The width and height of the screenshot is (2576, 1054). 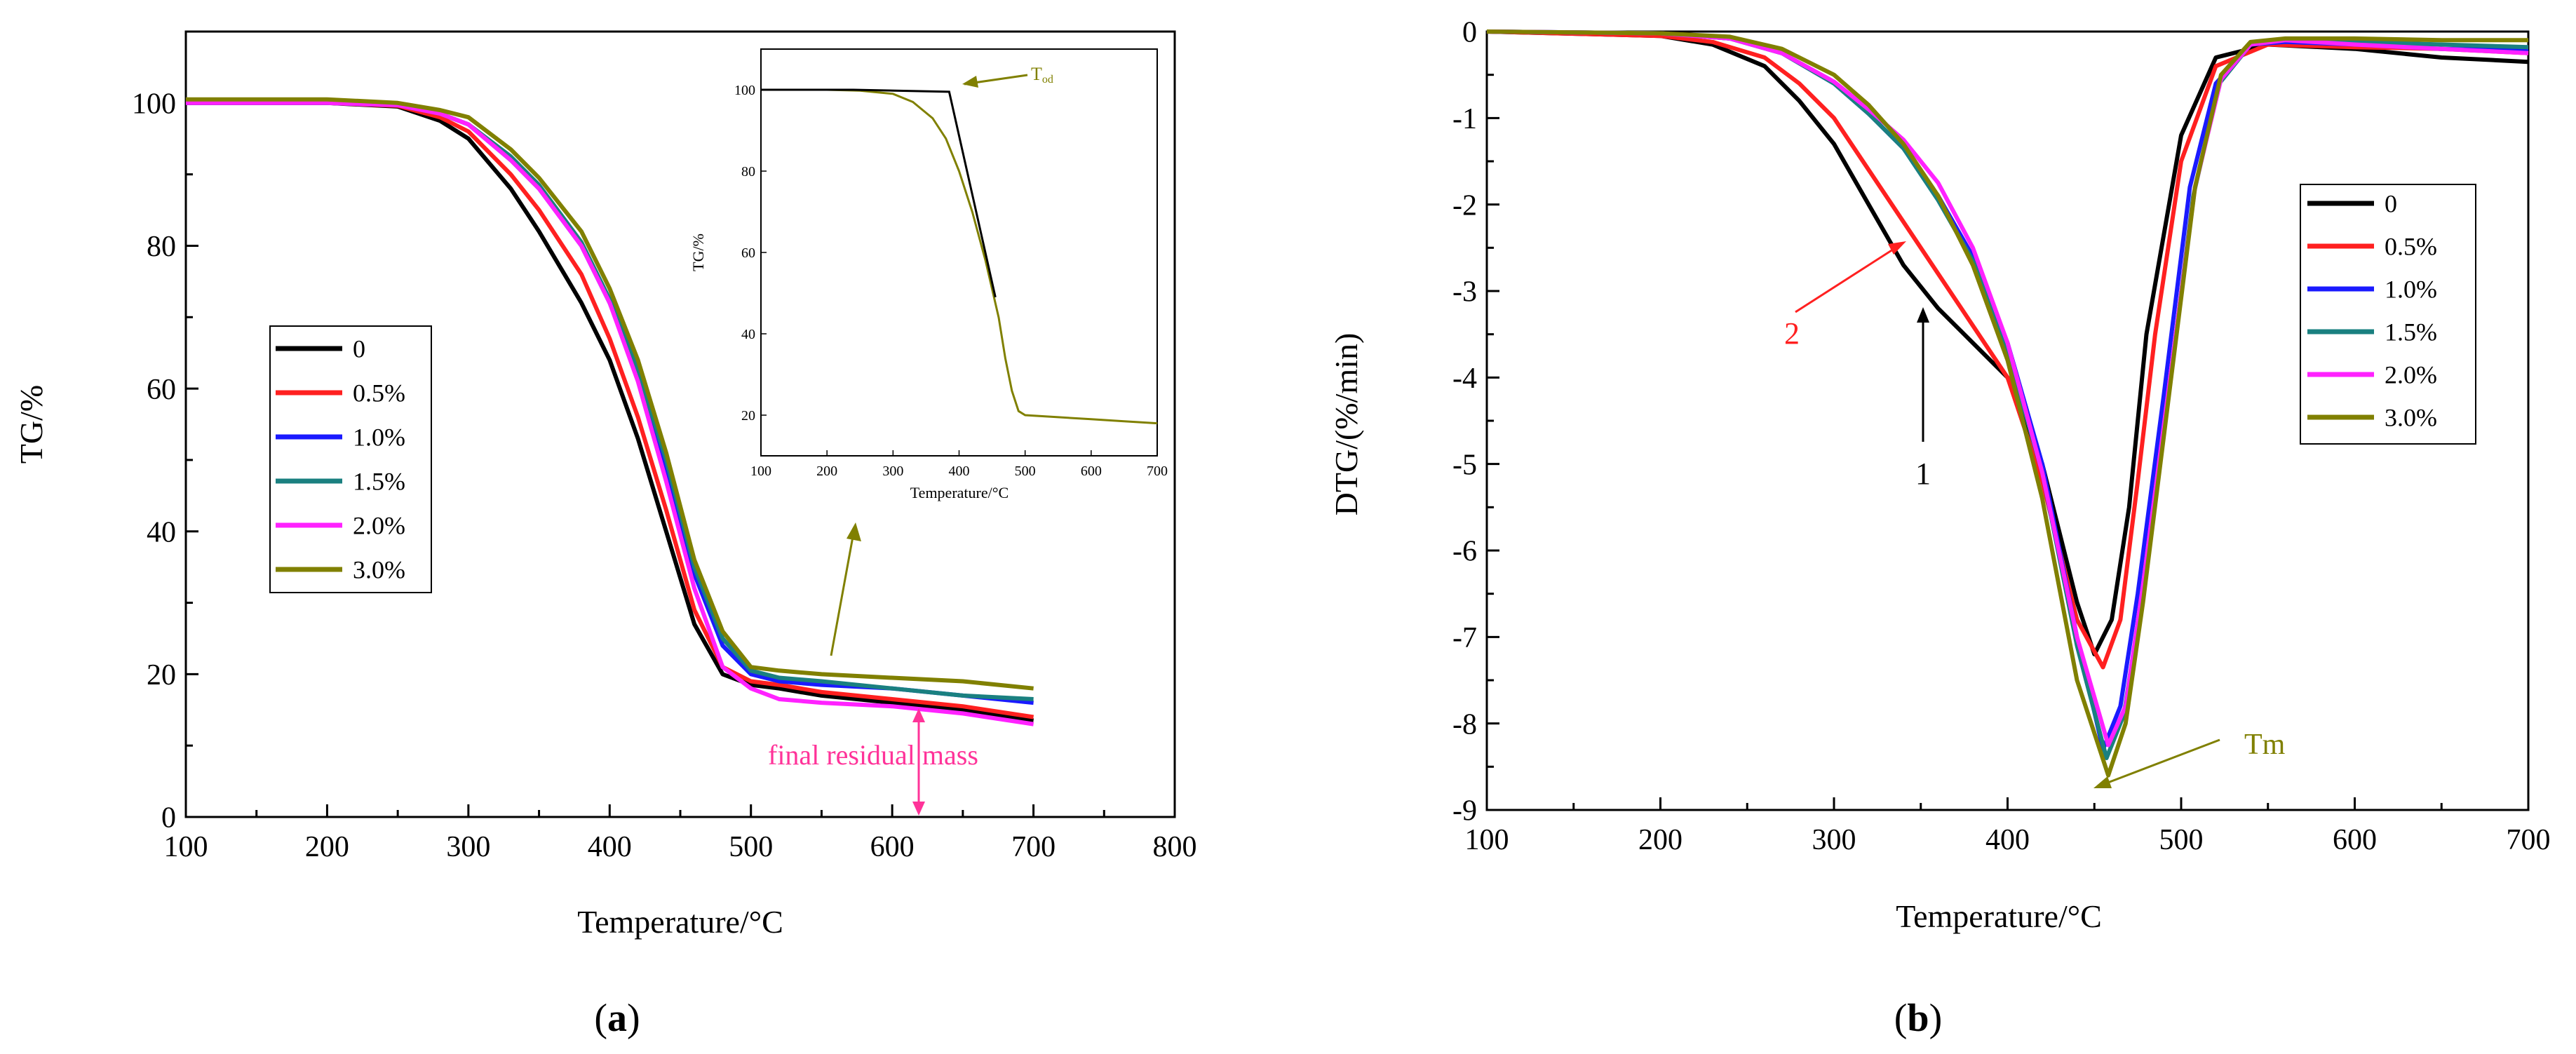 What do you see at coordinates (959, 471) in the screenshot?
I see `inset-x-tick-label: 400` at bounding box center [959, 471].